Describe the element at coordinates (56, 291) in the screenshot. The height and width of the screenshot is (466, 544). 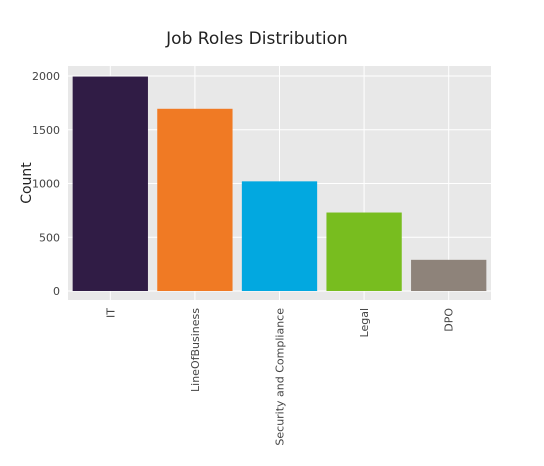
I see `y-tick-label: 0` at that location.